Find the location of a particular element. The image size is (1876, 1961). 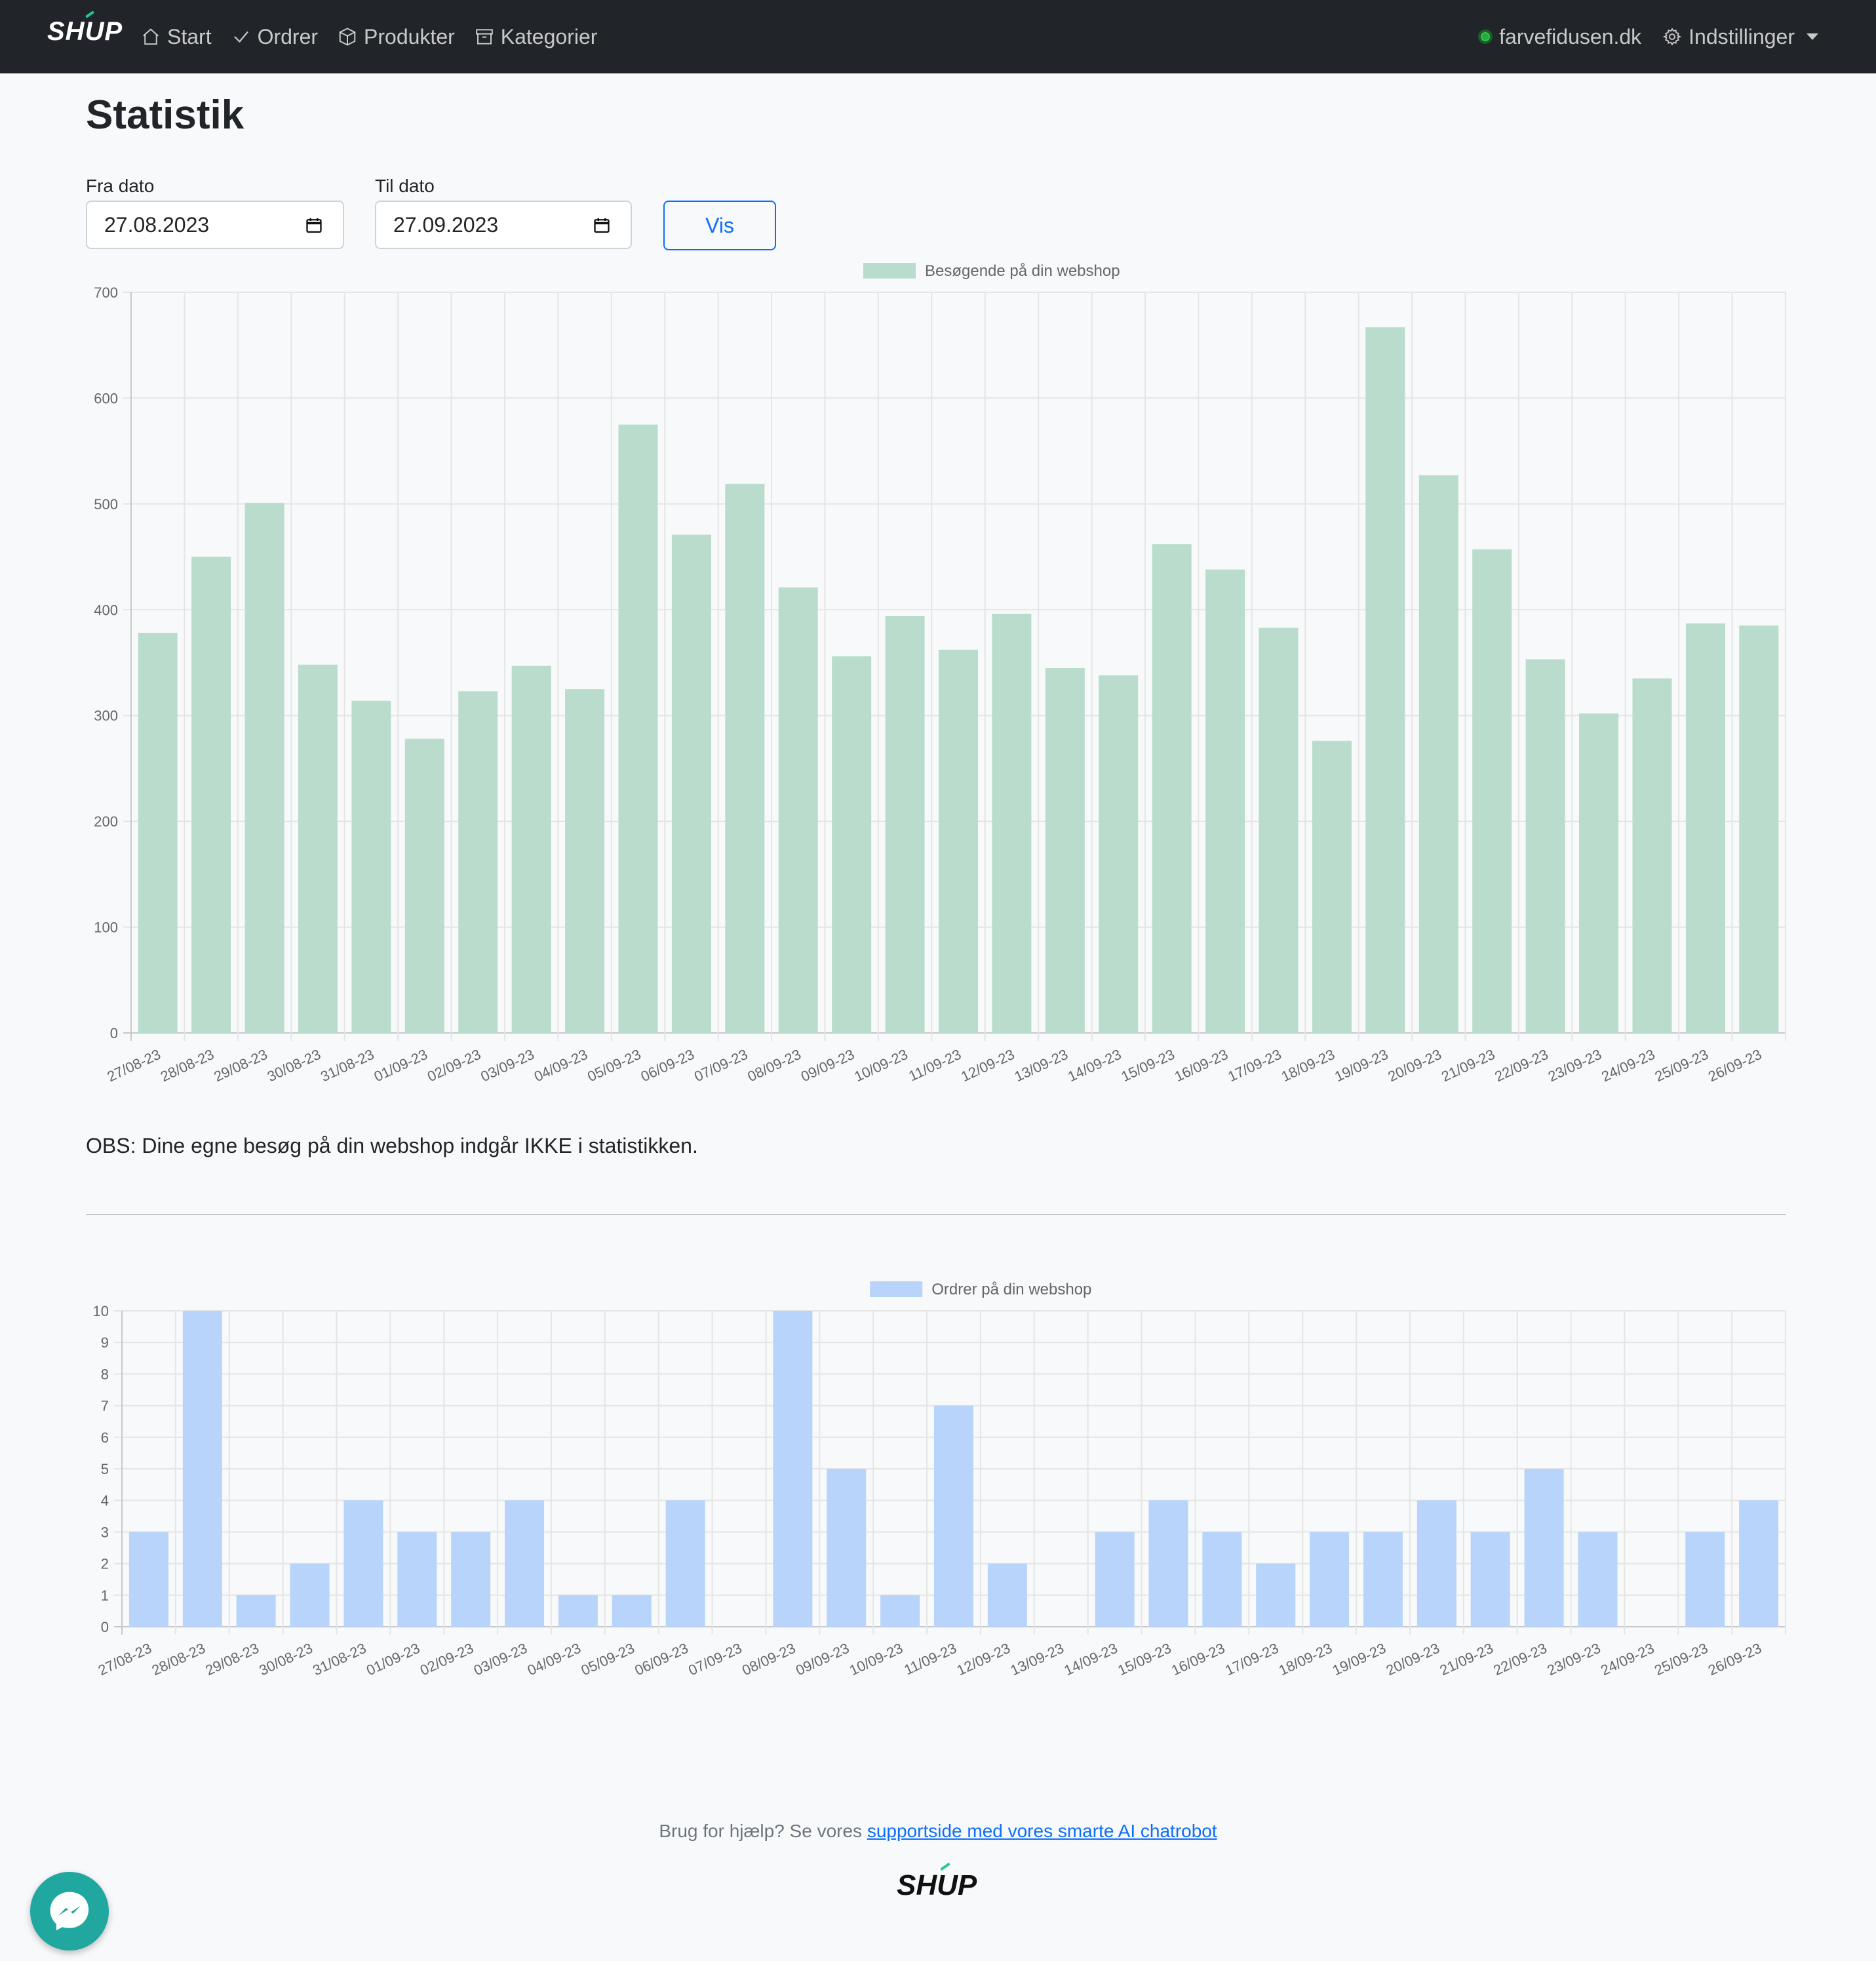

visitors-legend: Besøgende på din webshop is located at coordinates (991, 271).